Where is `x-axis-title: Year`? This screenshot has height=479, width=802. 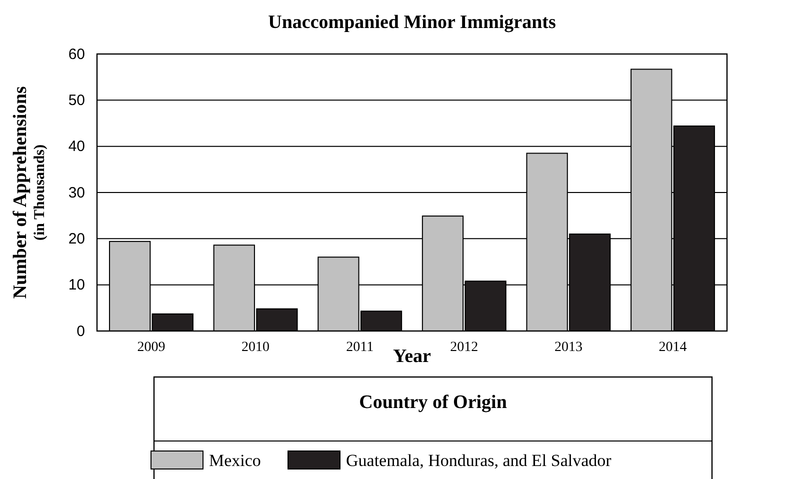
x-axis-title: Year is located at coordinates (412, 356).